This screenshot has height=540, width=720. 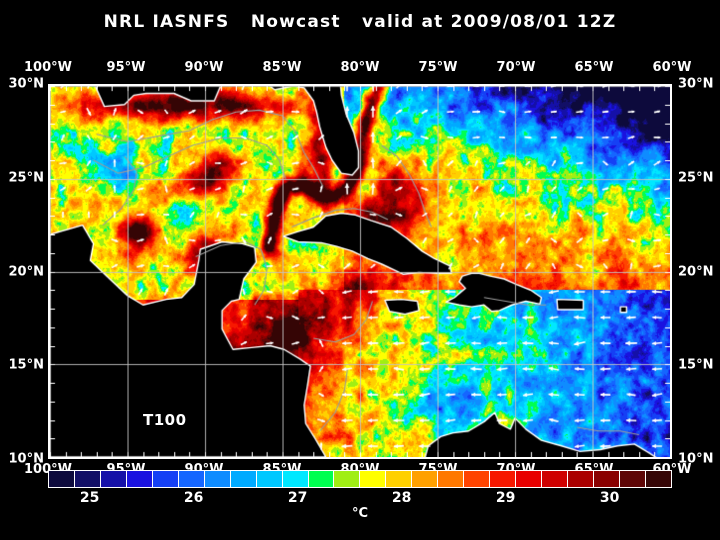 What do you see at coordinates (505, 498) in the screenshot?
I see `colorbar-tick-label: 29` at bounding box center [505, 498].